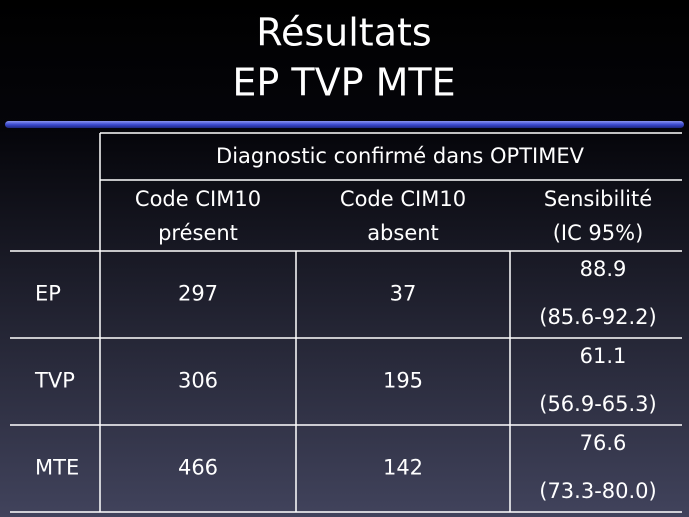 The height and width of the screenshot is (517, 689). What do you see at coordinates (403, 381) in the screenshot?
I see `cell-value: 195` at bounding box center [403, 381].